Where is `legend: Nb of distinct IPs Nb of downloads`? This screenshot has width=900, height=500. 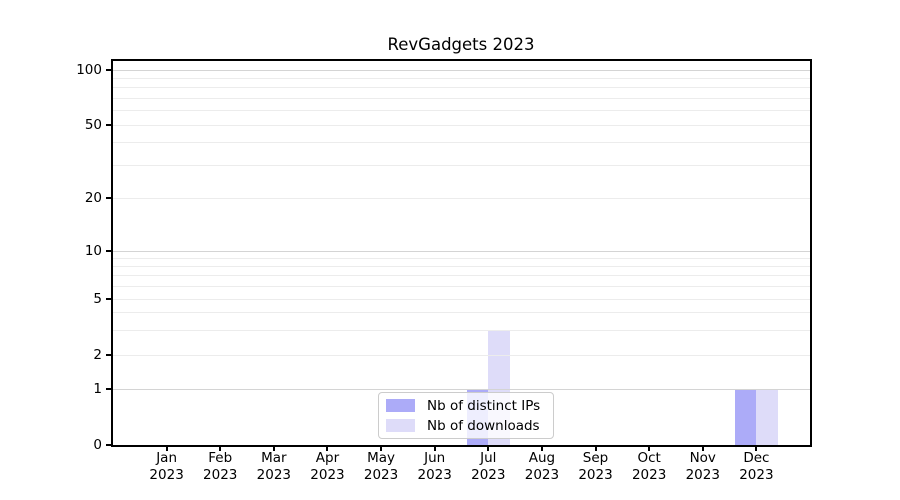 legend: Nb of distinct IPs Nb of downloads is located at coordinates (466, 415).